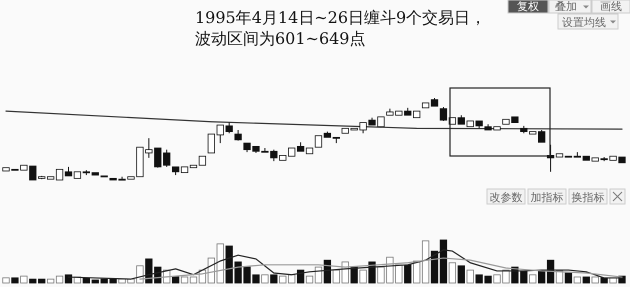 Image resolution: width=630 pixels, height=287 pixels. Describe the element at coordinates (611, 7) in the screenshot. I see `button: 画线` at that location.